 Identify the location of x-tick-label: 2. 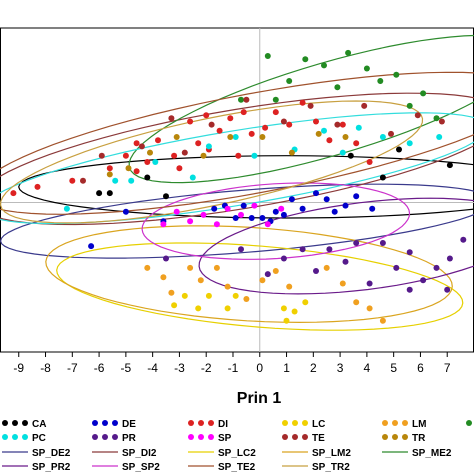
(313, 368).